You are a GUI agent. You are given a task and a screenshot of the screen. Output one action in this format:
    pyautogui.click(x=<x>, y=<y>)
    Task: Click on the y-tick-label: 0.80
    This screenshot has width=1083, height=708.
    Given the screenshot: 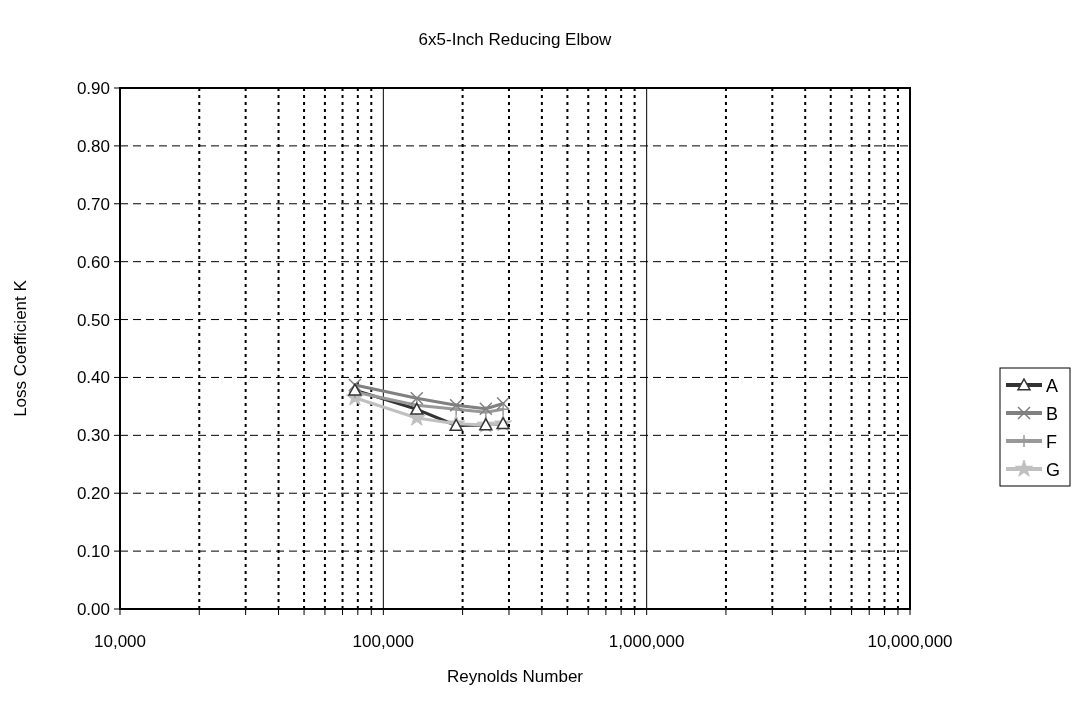 What is the action you would take?
    pyautogui.click(x=93, y=146)
    